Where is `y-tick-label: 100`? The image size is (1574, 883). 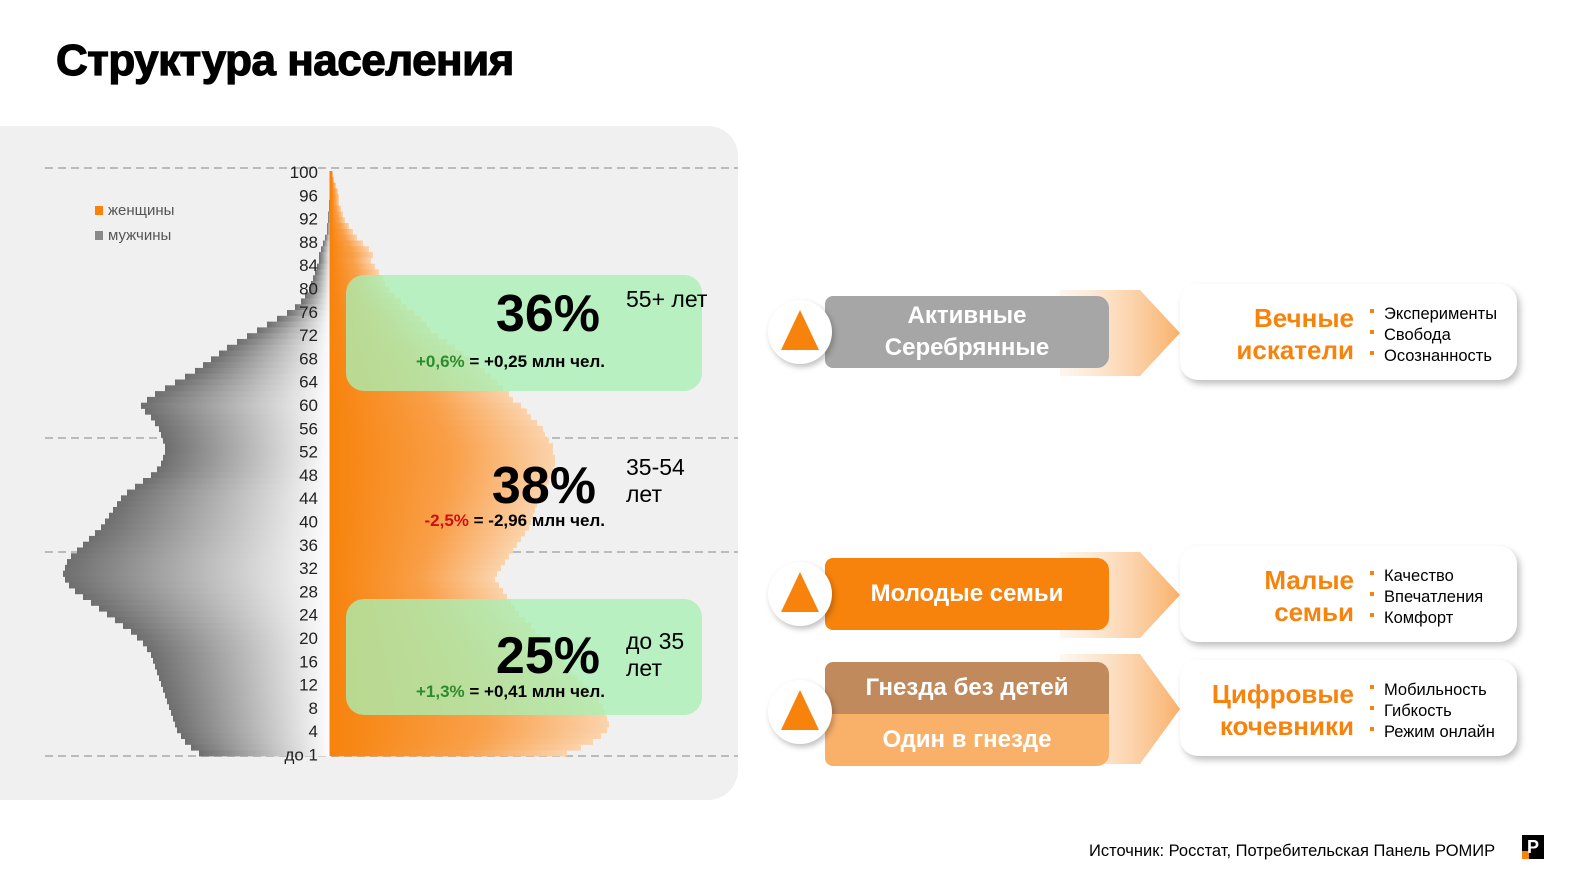
y-tick-label: 100 is located at coordinates (304, 172).